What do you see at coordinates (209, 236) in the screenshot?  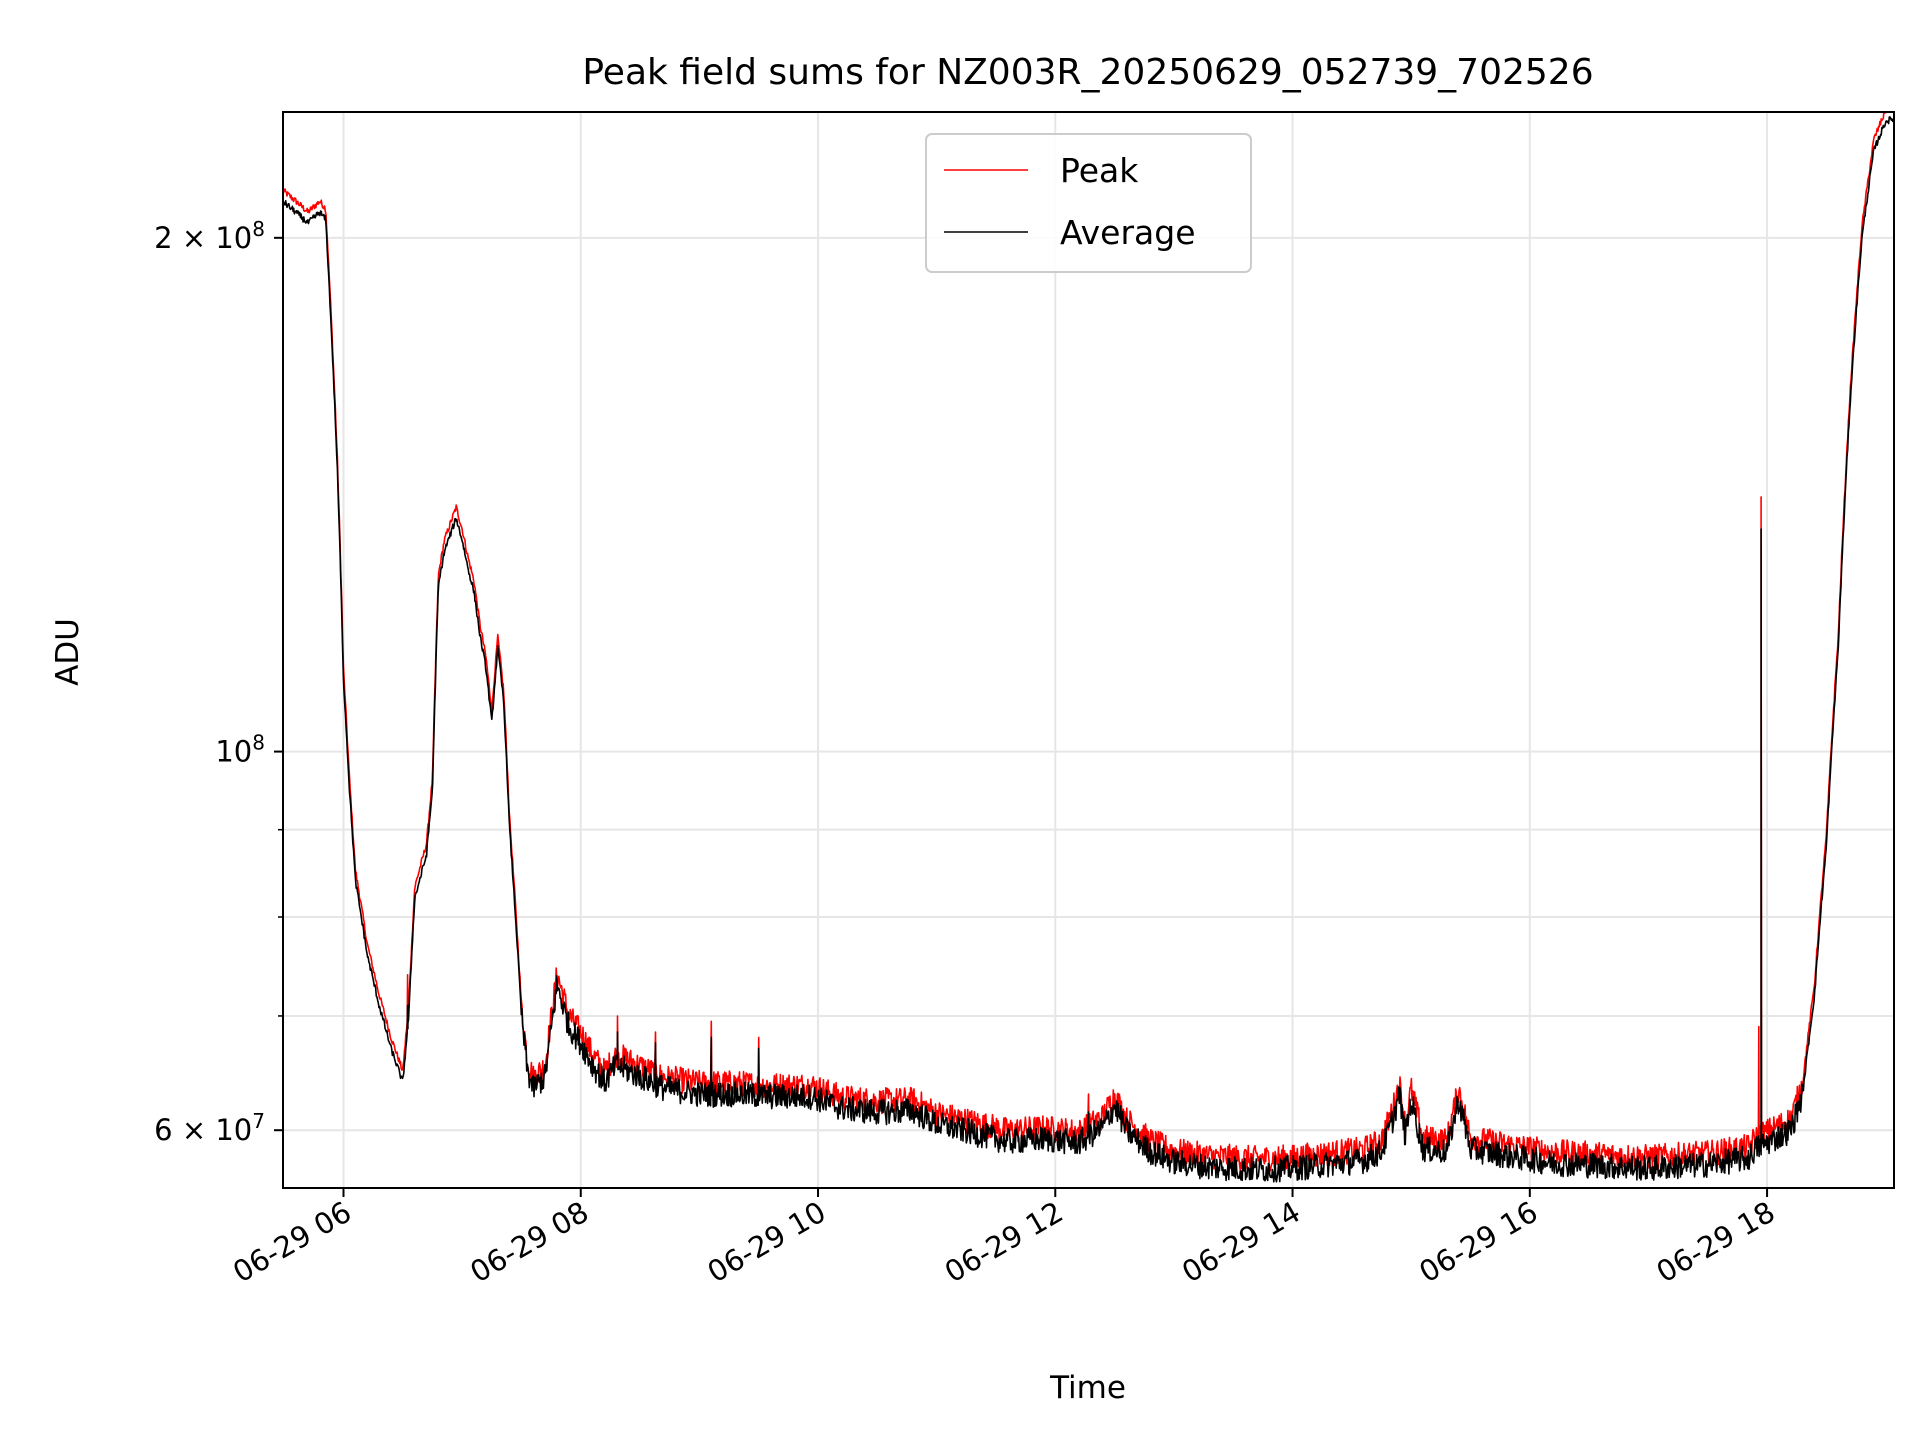 I see `y-tick-label-2: 2 × 108` at bounding box center [209, 236].